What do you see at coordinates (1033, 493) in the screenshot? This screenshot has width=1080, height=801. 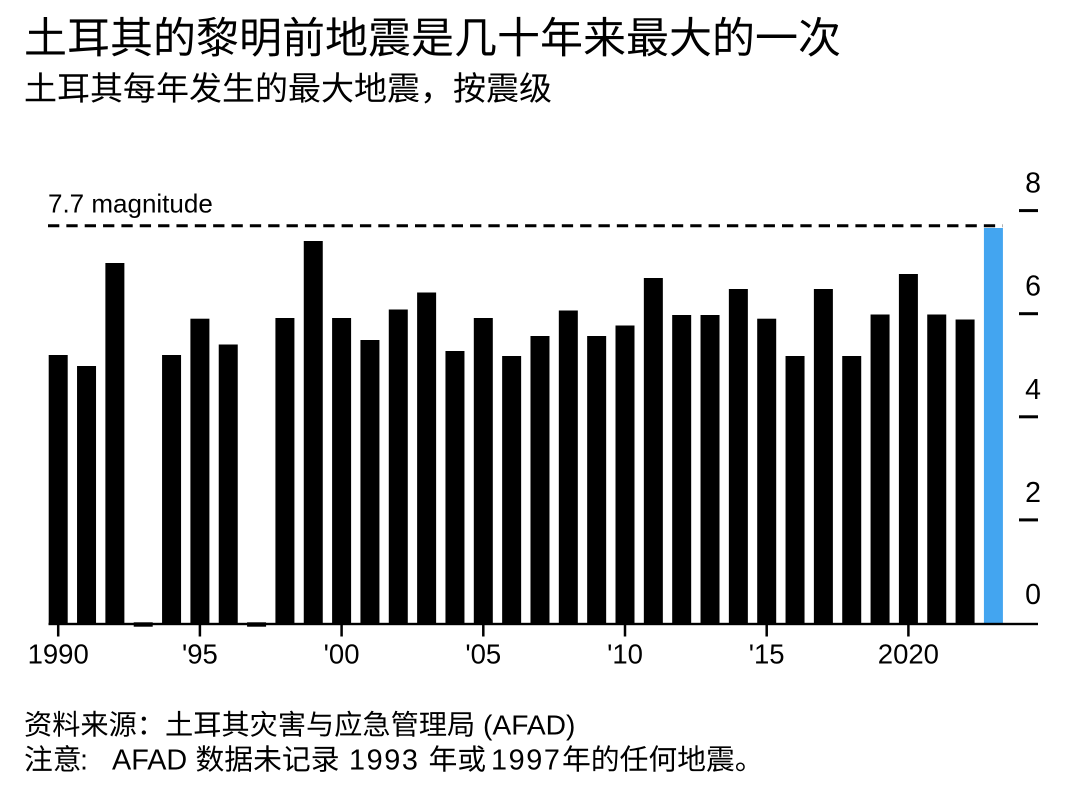 I see `svg-text: 2` at bounding box center [1033, 493].